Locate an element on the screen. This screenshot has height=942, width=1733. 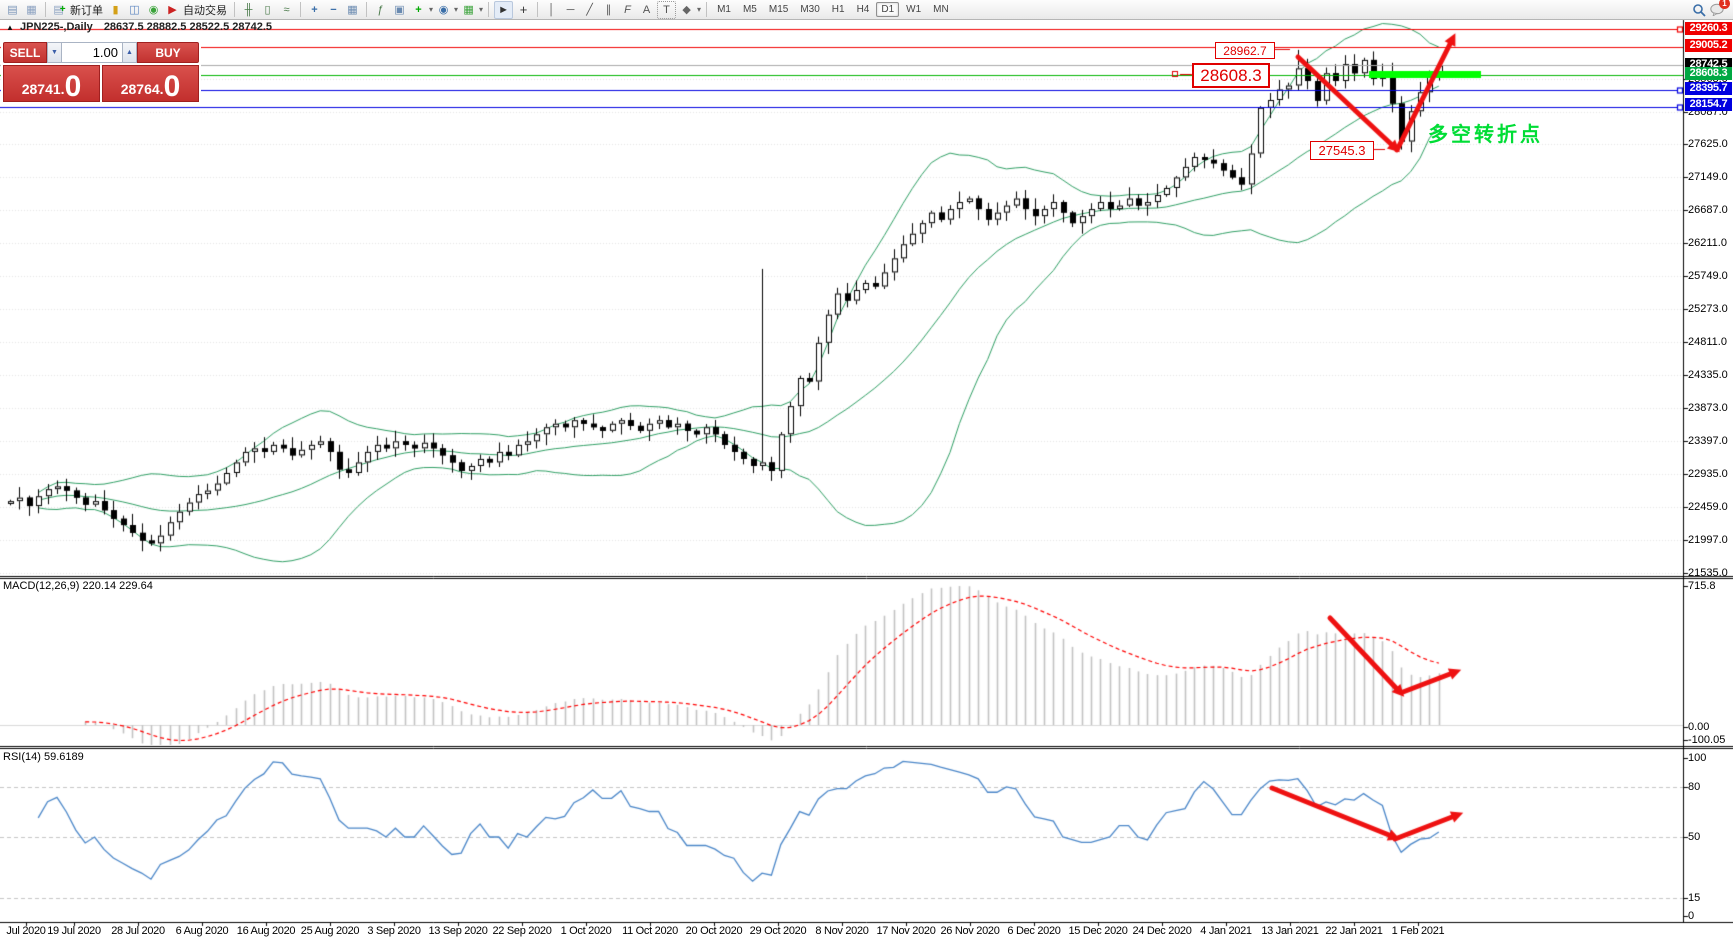
timeframe-M15: M15 is located at coordinates (778, 9).